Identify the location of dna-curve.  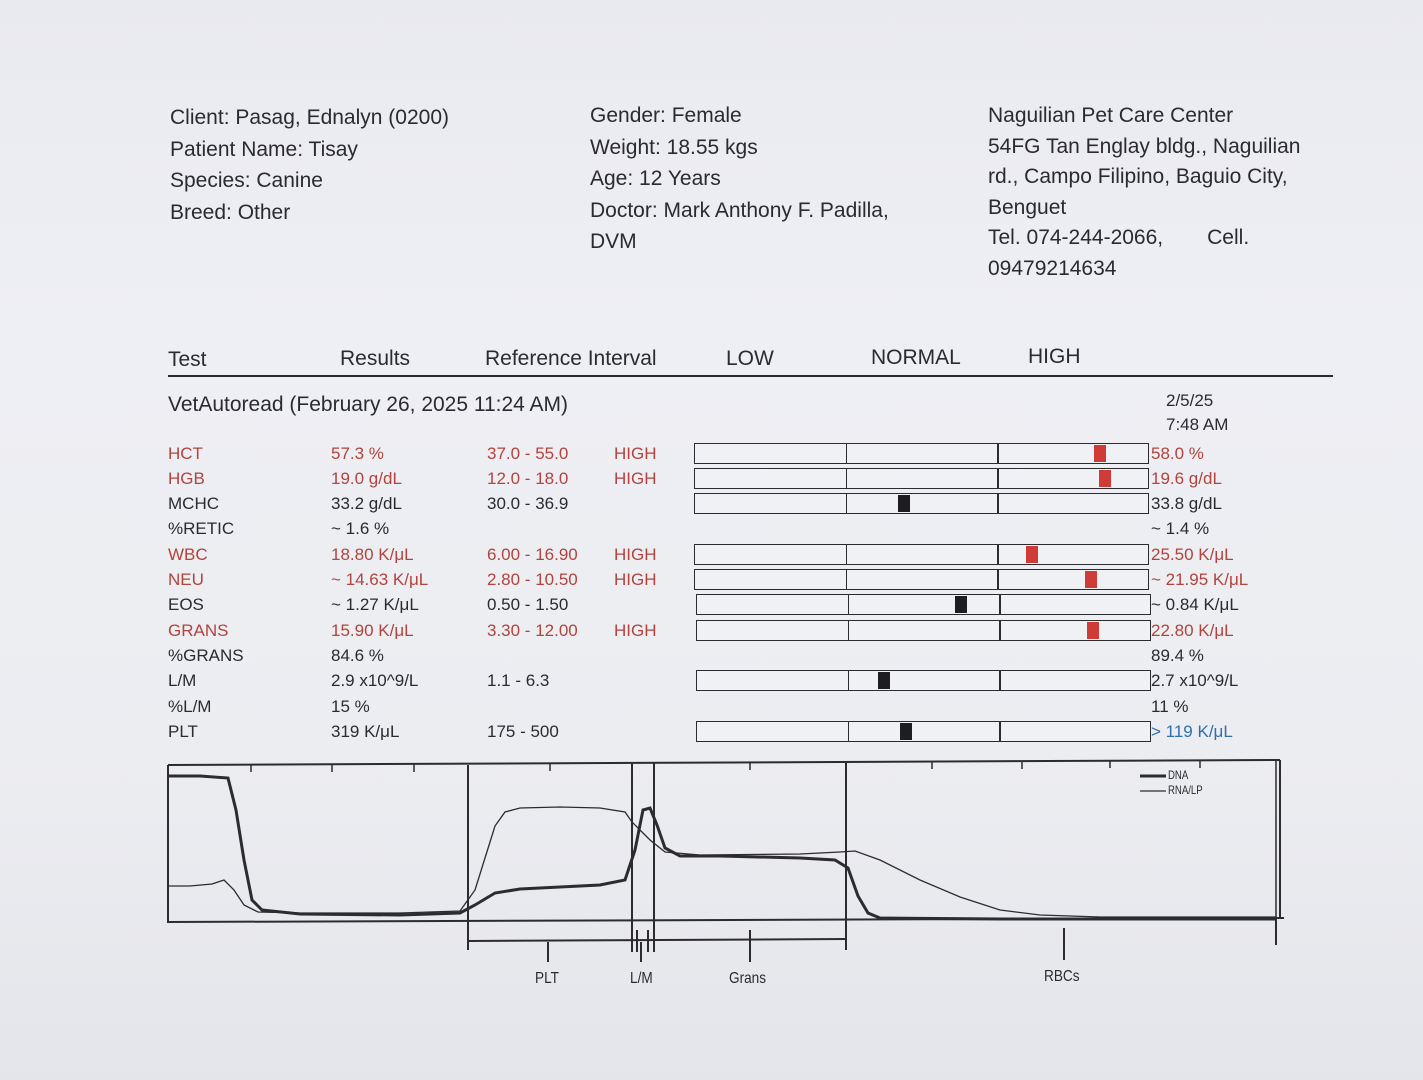
(722, 847).